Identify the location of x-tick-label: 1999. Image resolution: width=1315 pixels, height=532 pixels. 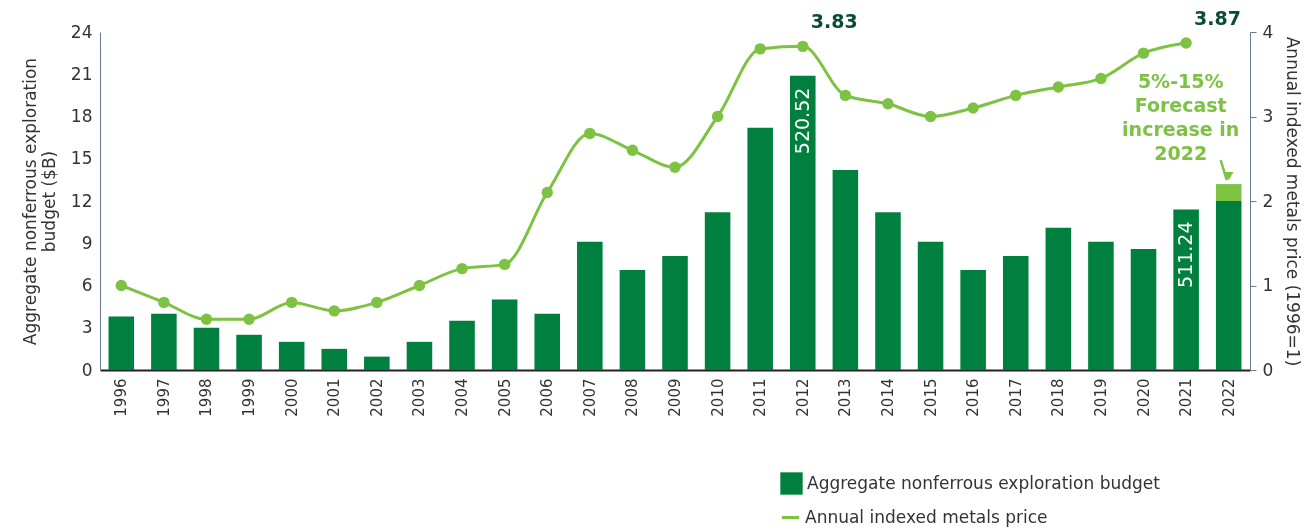
(249, 397).